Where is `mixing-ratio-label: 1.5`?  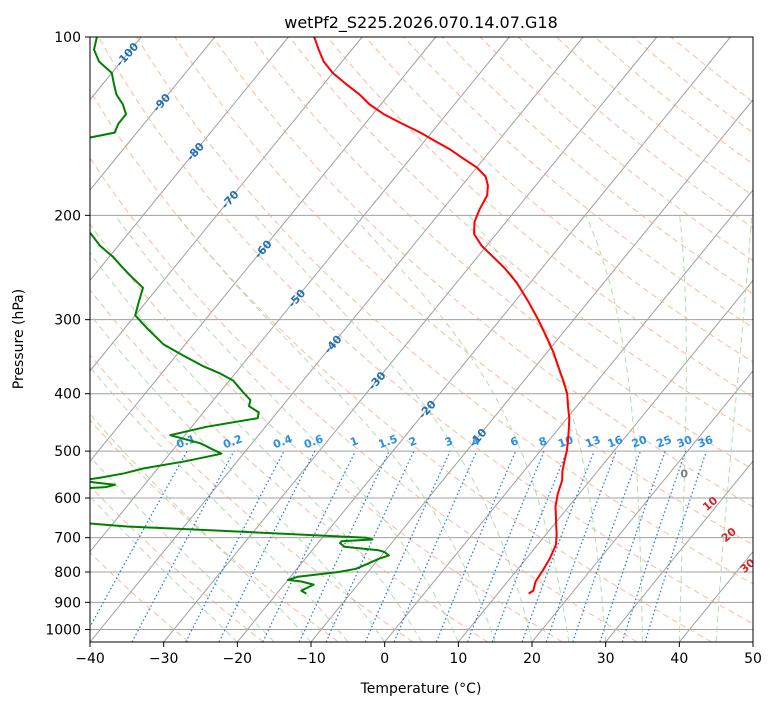 mixing-ratio-label: 1.5 is located at coordinates (388, 441).